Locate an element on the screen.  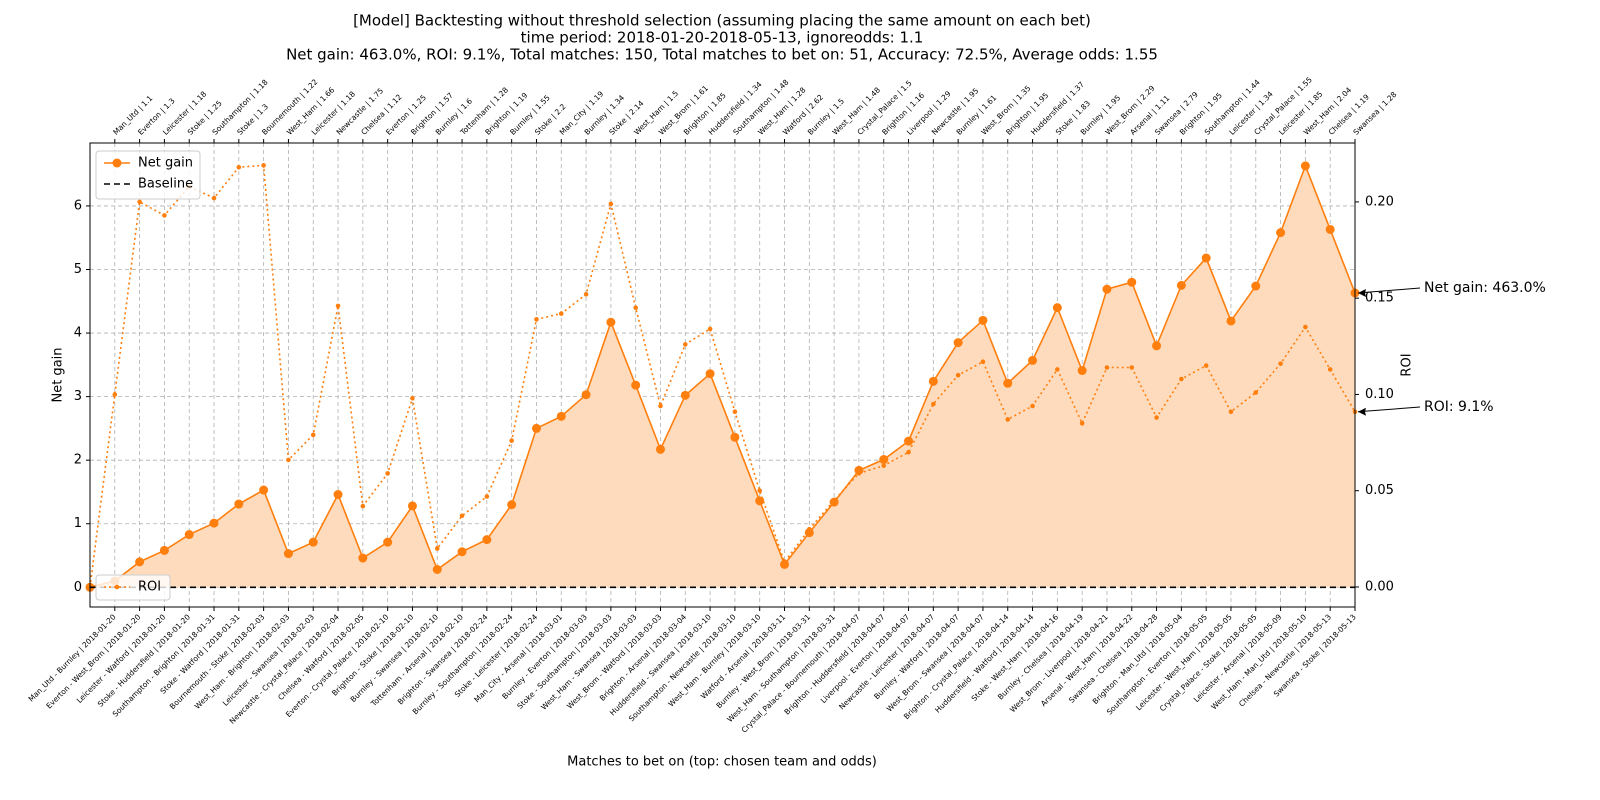
y2-tick-label: 0.05 is located at coordinates (1379, 490).